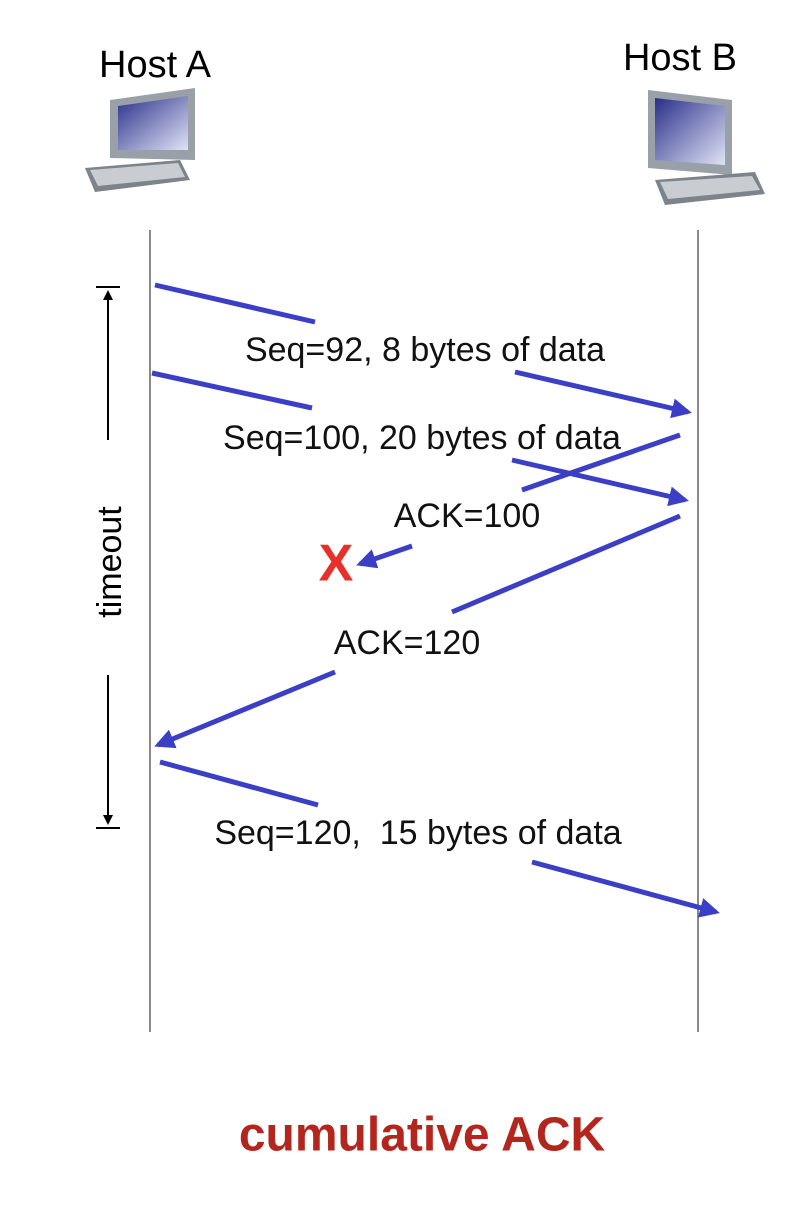 The image size is (808, 1220). I want to click on host-label: Host B, so click(680, 58).